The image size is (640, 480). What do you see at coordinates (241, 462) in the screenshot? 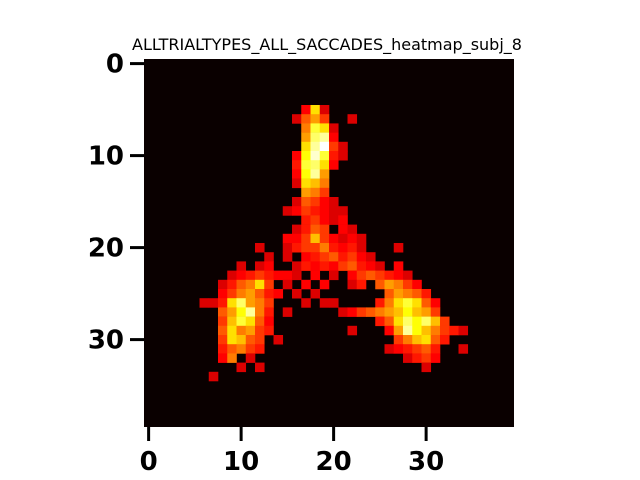
I see `x-tick-label: 10` at bounding box center [241, 462].